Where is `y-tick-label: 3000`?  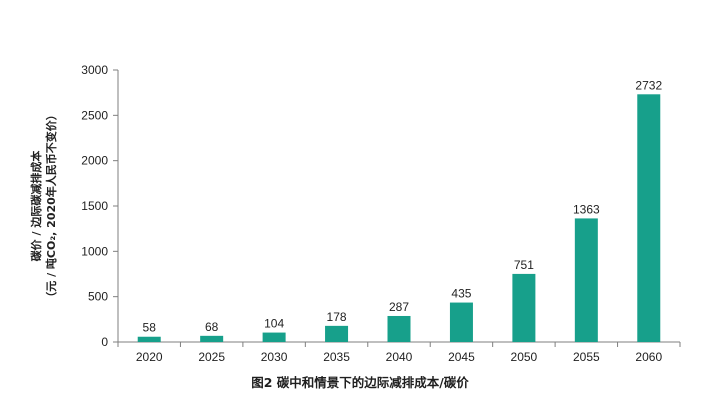 y-tick-label: 3000 is located at coordinates (94, 70).